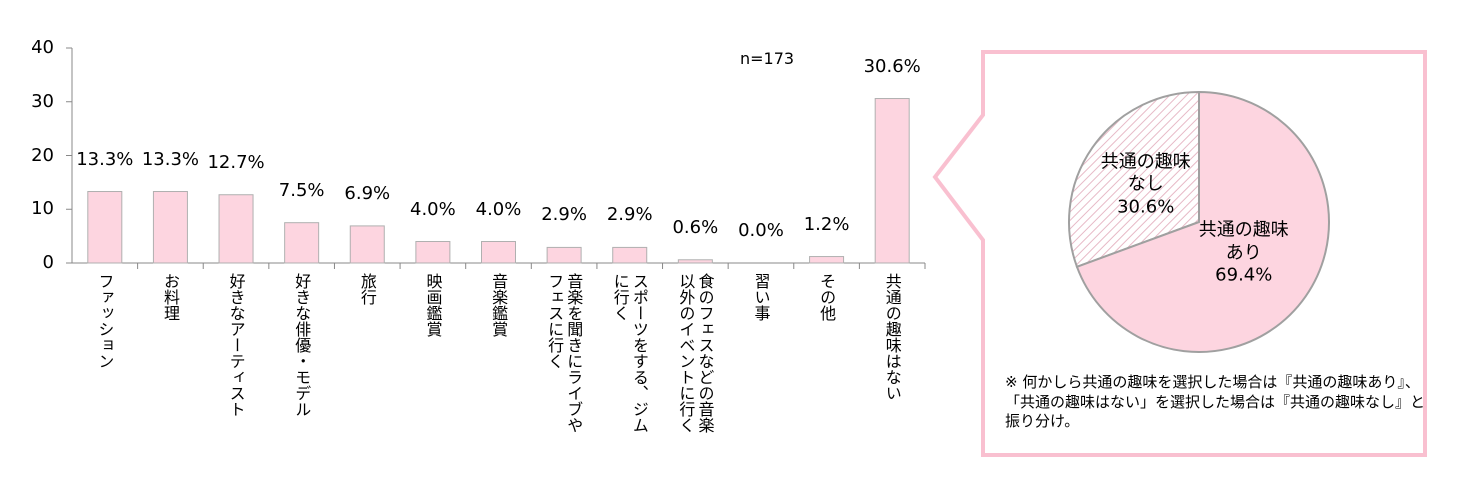  Describe the element at coordinates (42, 209) in the screenshot. I see `y-tick-label: 10` at that location.